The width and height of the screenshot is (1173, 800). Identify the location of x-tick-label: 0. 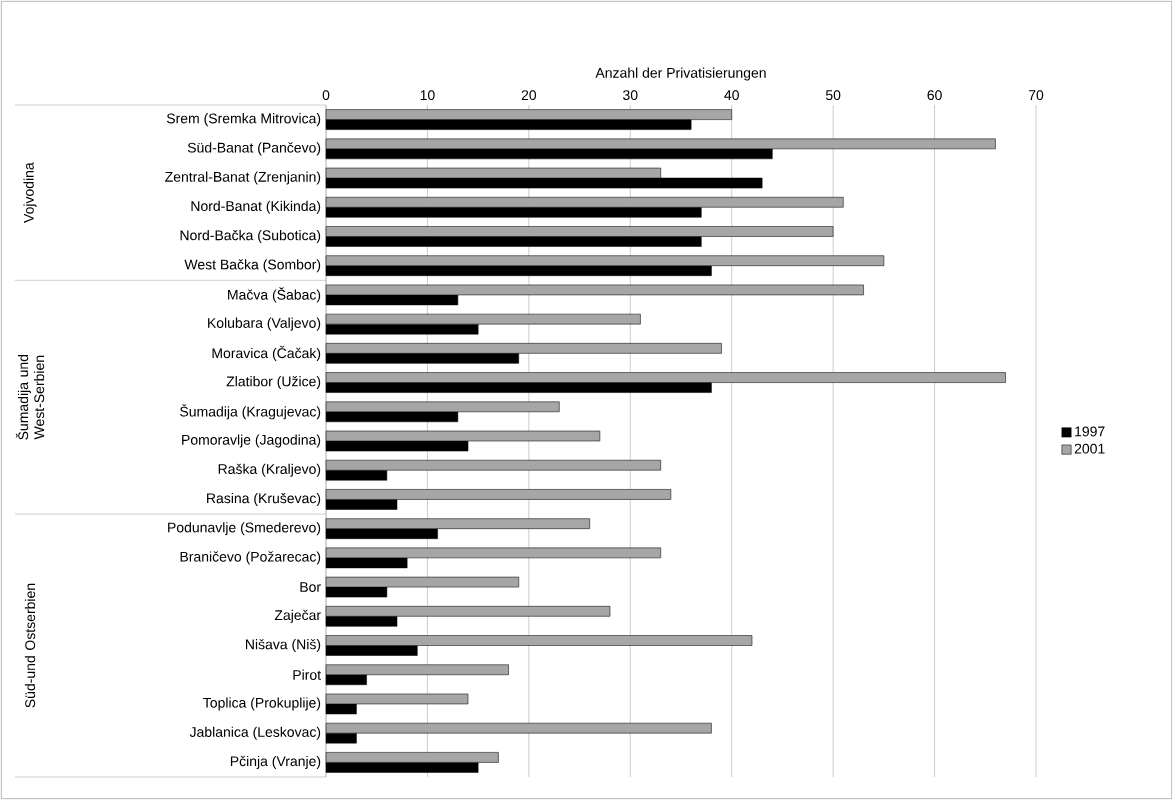
(326, 95).